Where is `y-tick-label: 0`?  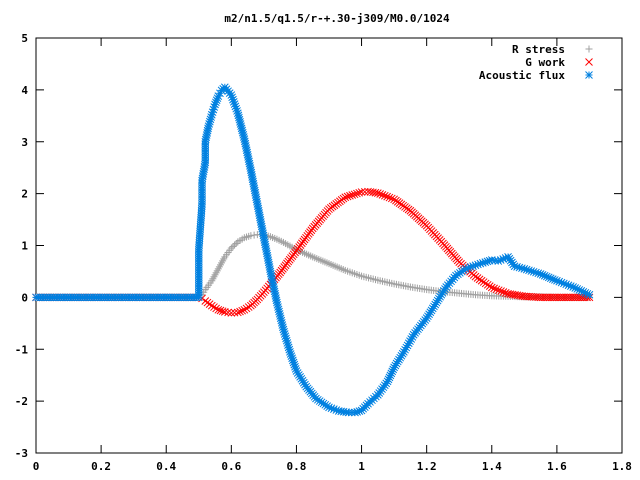 y-tick-label: 0 is located at coordinates (24, 297).